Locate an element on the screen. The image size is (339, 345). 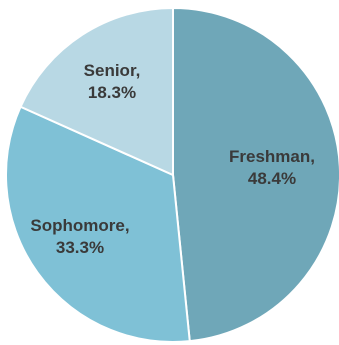
slice-label-name: Senior, is located at coordinates (112, 70).